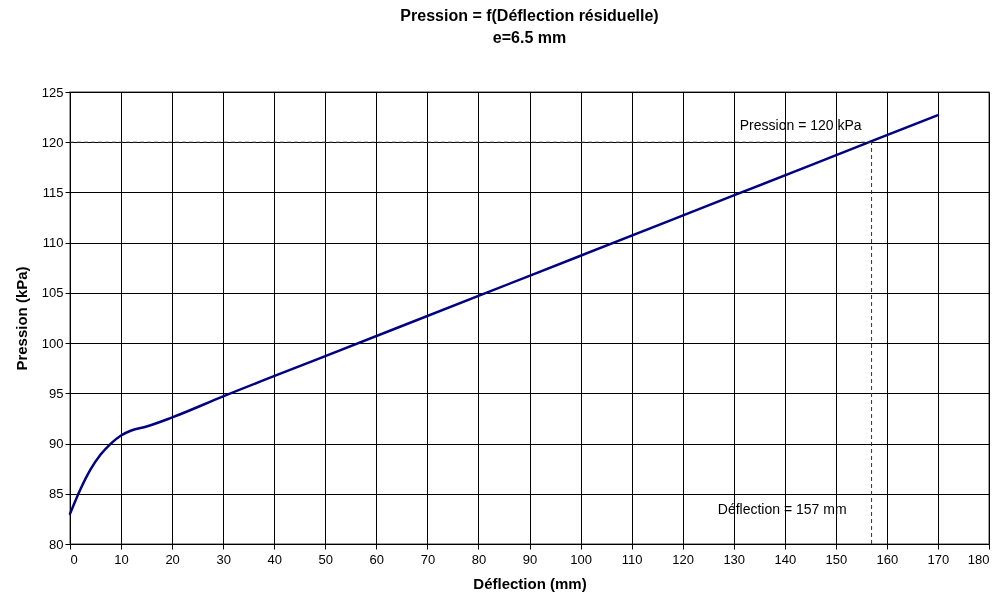  I want to click on y-tick-label: 125, so click(52, 92).